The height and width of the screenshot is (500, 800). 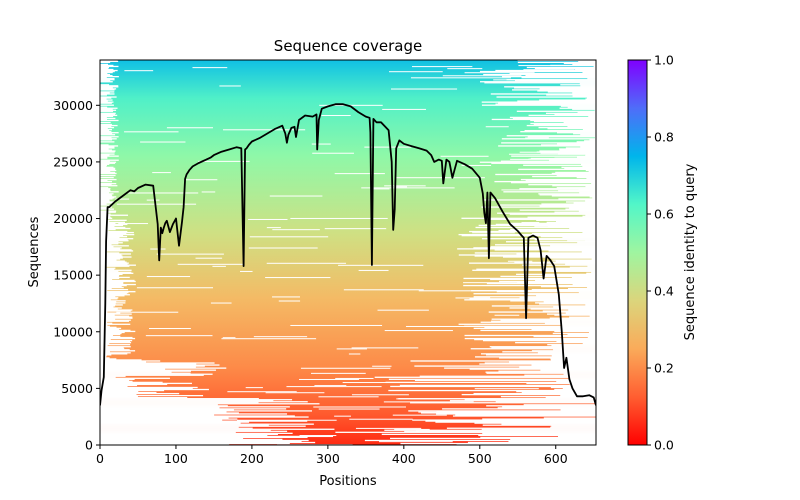 What do you see at coordinates (73, 161) in the screenshot?
I see `y-tick-label: 25000` at bounding box center [73, 161].